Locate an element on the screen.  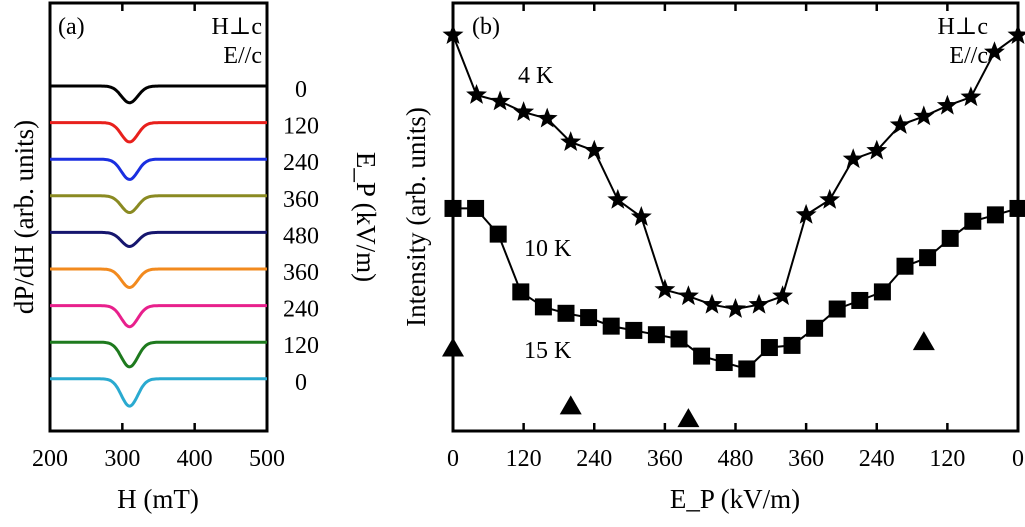
panel-a-label: (a) is located at coordinates (71, 27).